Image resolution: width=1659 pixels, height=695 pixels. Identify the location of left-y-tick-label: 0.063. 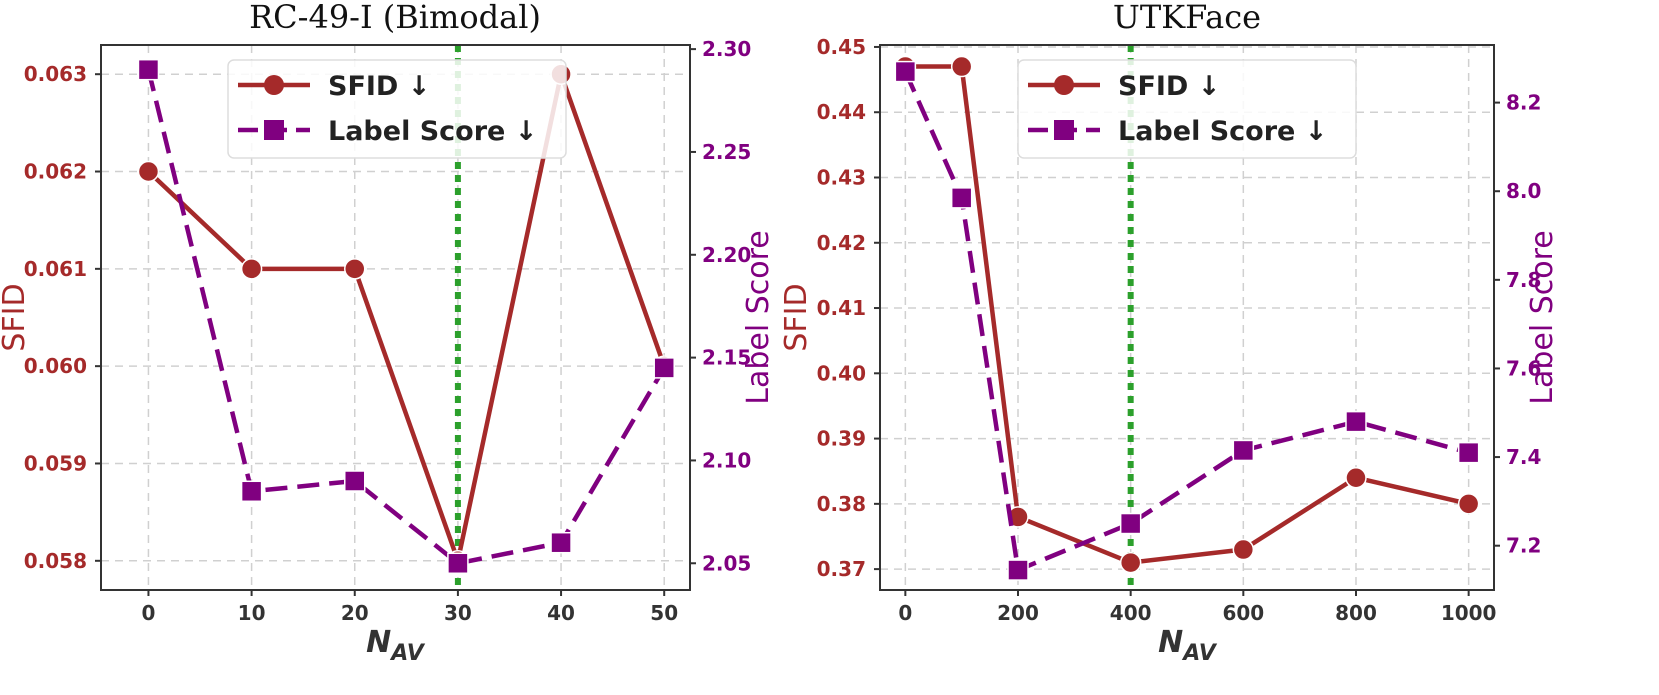
(55, 74).